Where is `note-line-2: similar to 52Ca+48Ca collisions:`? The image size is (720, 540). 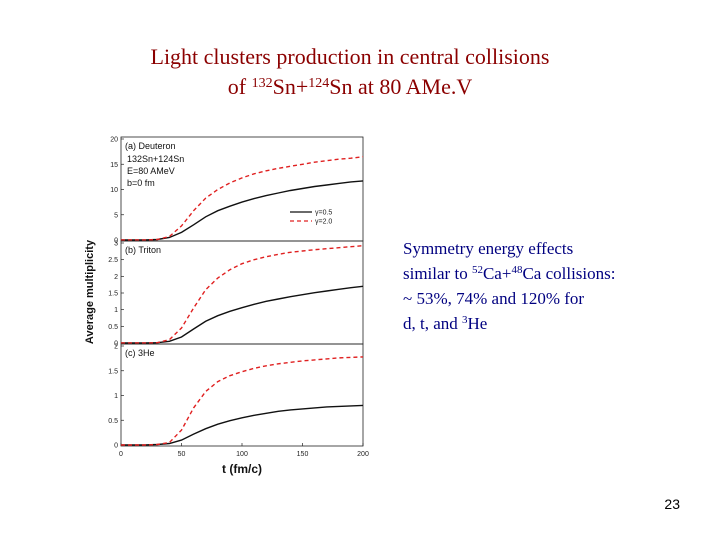 note-line-2: similar to 52Ca+48Ca collisions: is located at coordinates (553, 273).